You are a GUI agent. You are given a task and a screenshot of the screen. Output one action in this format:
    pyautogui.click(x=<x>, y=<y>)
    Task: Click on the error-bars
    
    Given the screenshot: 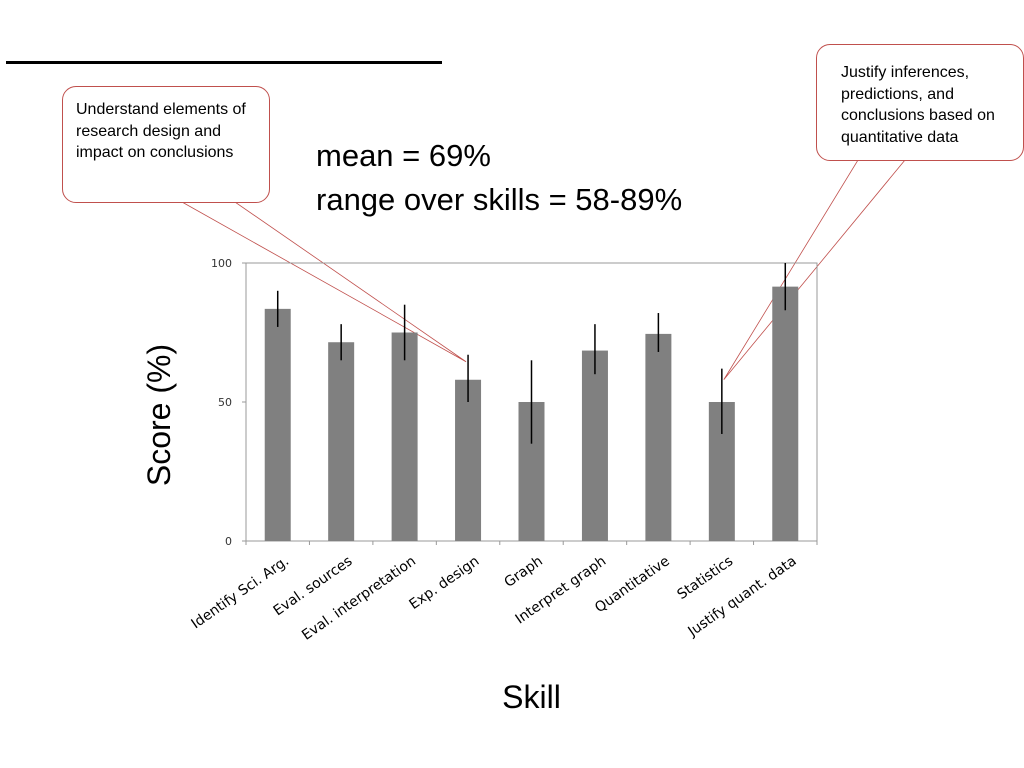 What is the action you would take?
    pyautogui.click(x=531, y=353)
    